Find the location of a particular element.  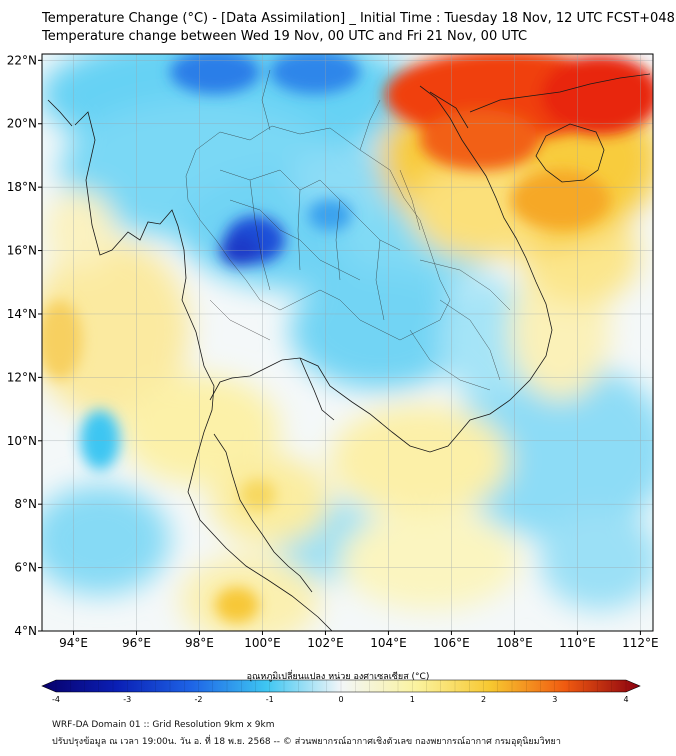

lon-label: 104°E is located at coordinates (388, 643).